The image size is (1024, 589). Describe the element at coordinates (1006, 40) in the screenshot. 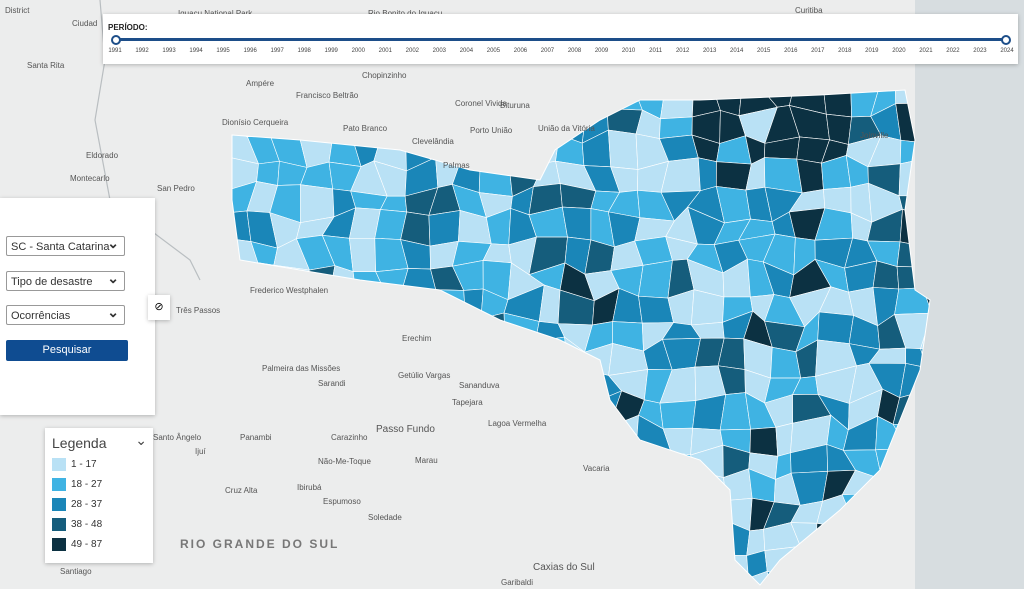

I see `end-handle` at that location.